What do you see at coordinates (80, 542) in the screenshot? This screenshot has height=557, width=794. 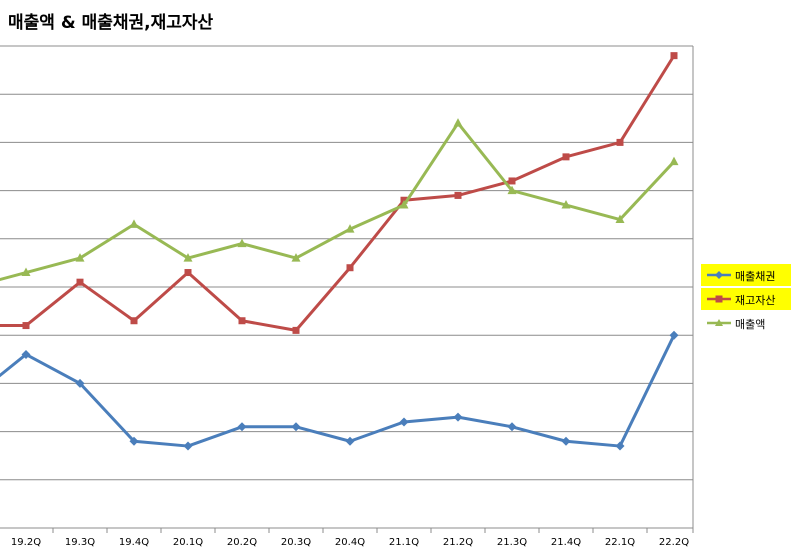 I see `x-tick-label: 19.3Q` at bounding box center [80, 542].